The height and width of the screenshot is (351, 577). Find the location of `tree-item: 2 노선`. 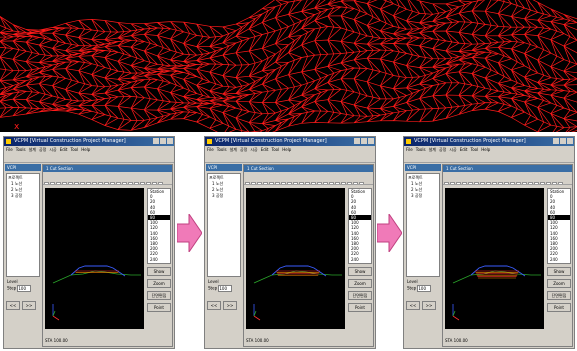

tree-item: 2 노선 is located at coordinates (17, 189).